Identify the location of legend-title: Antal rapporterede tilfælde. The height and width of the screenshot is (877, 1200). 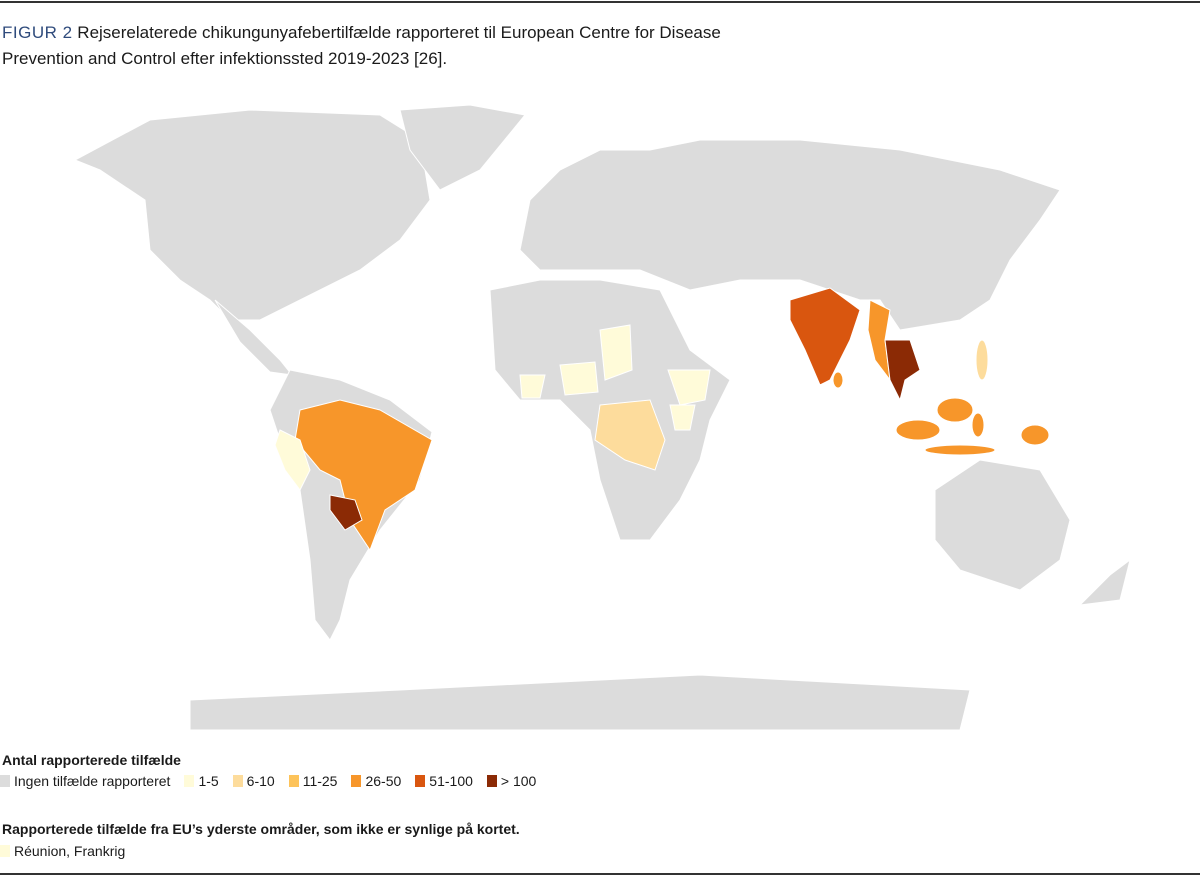
(91, 760).